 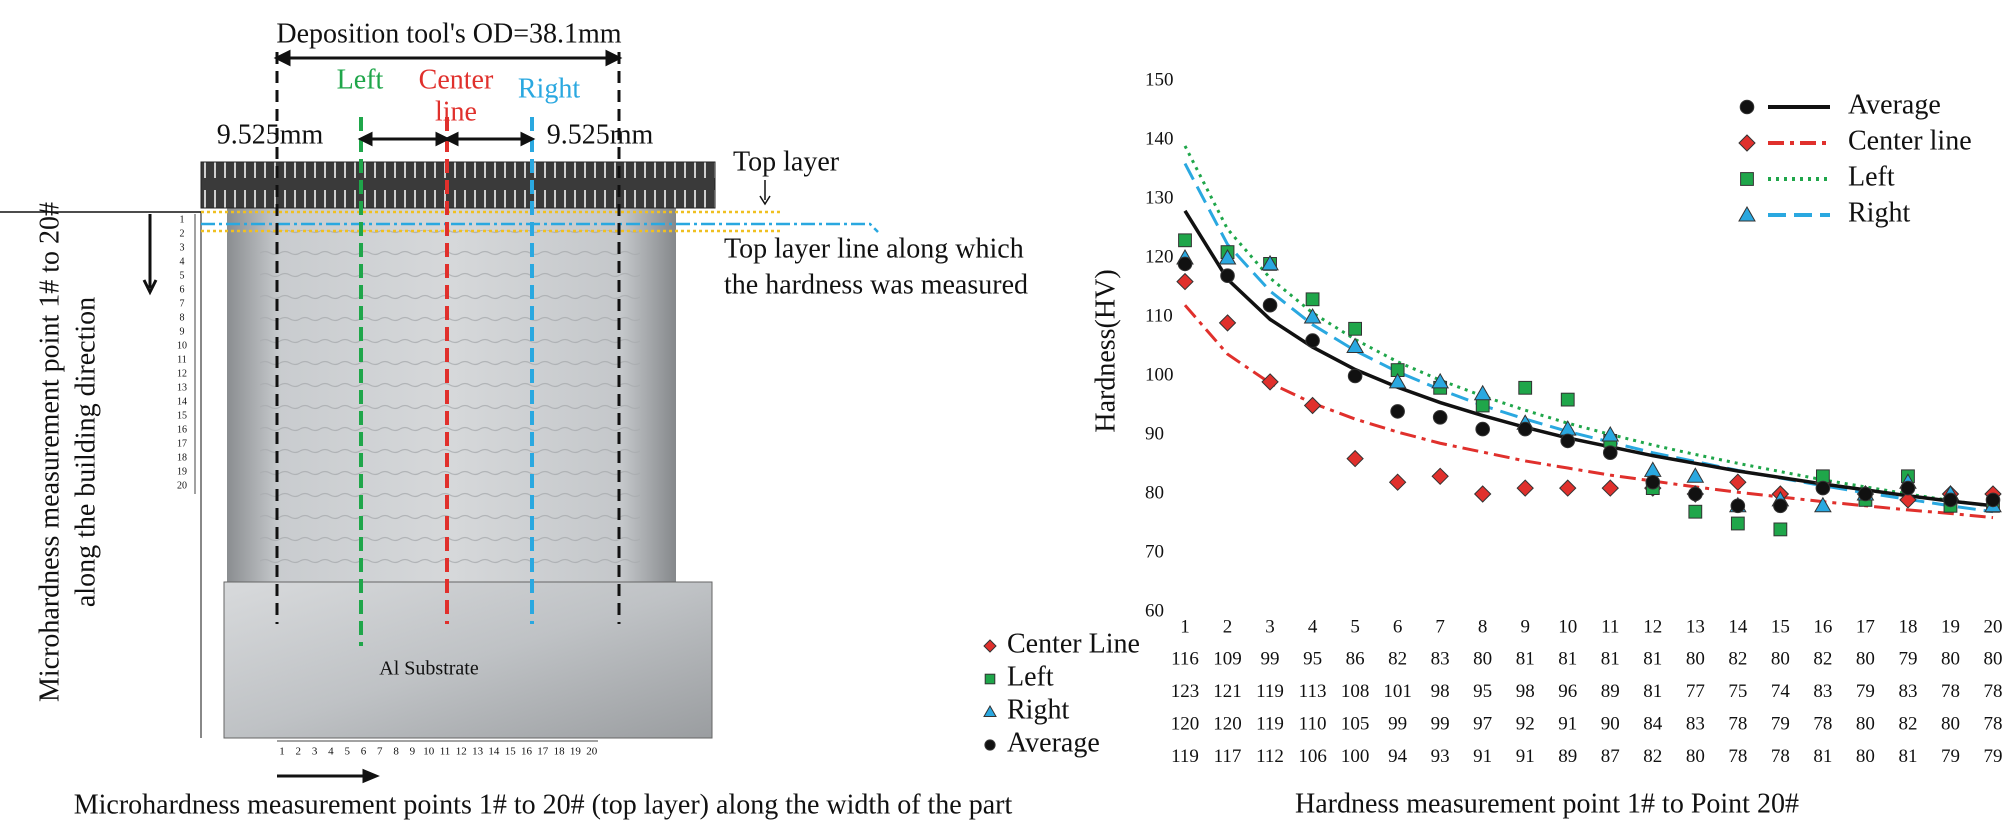 I want to click on table-value: 89, so click(x=1610, y=691).